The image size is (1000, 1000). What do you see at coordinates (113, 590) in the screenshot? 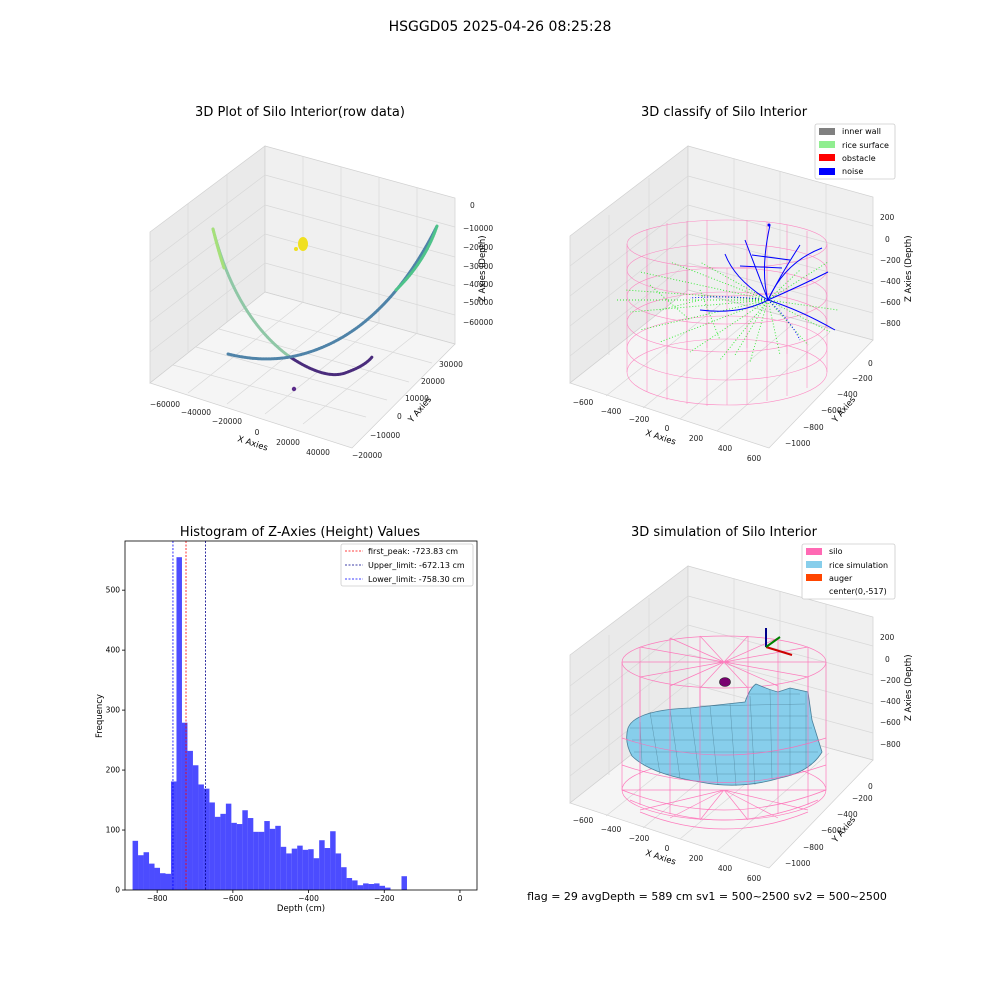
I see `histogram-y-tick-label: 500` at bounding box center [113, 590].